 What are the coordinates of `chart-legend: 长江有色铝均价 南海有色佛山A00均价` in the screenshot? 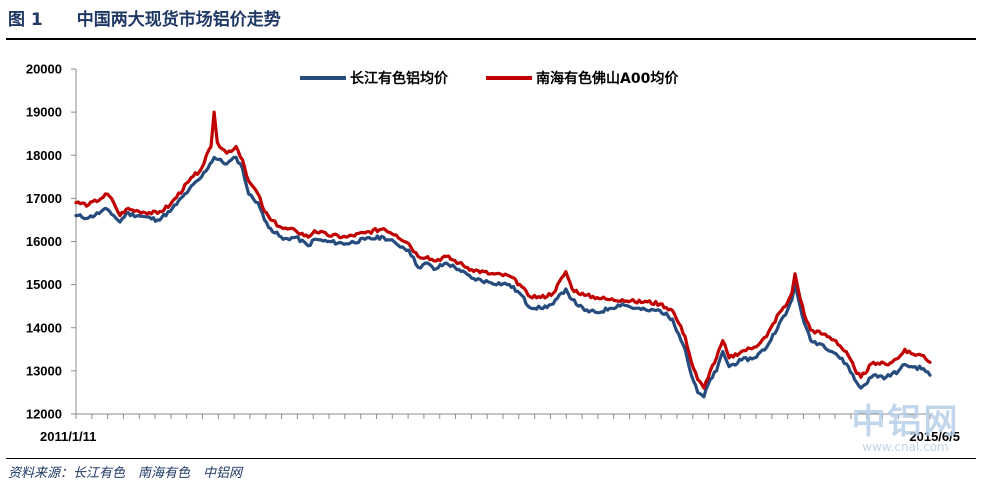 It's located at (489, 78).